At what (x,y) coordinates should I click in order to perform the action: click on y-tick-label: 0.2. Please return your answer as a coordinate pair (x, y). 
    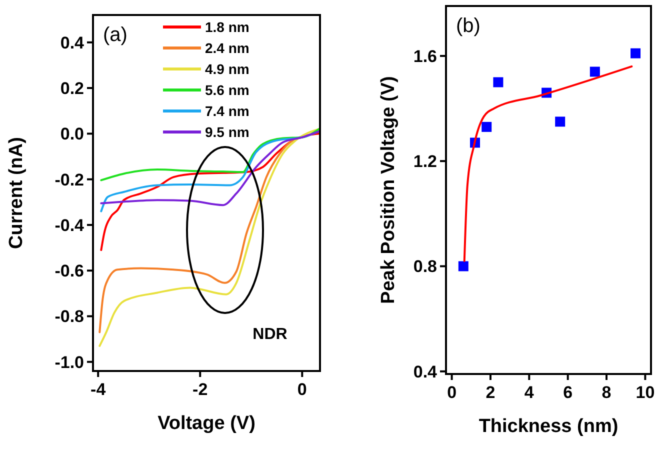
    Looking at the image, I should click on (72, 88).